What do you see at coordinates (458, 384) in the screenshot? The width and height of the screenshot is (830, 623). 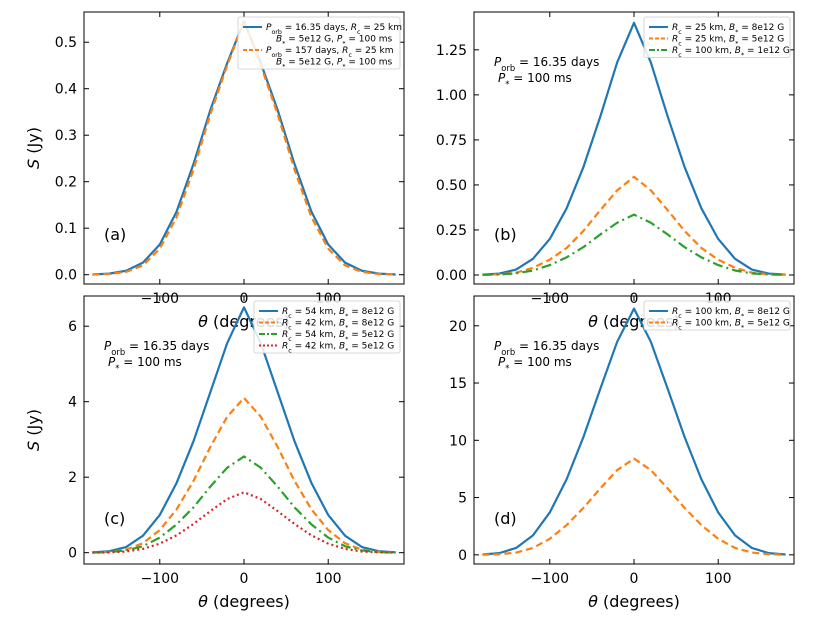 I see `y-tick-label: 15` at bounding box center [458, 384].